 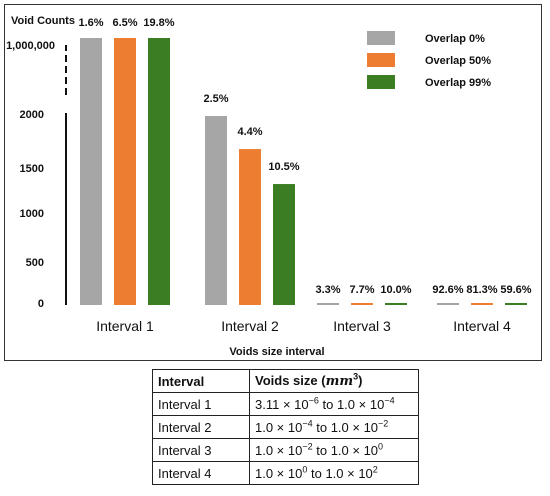 What do you see at coordinates (201, 450) in the screenshot?
I see `table-cell-interval: Interval 3` at bounding box center [201, 450].